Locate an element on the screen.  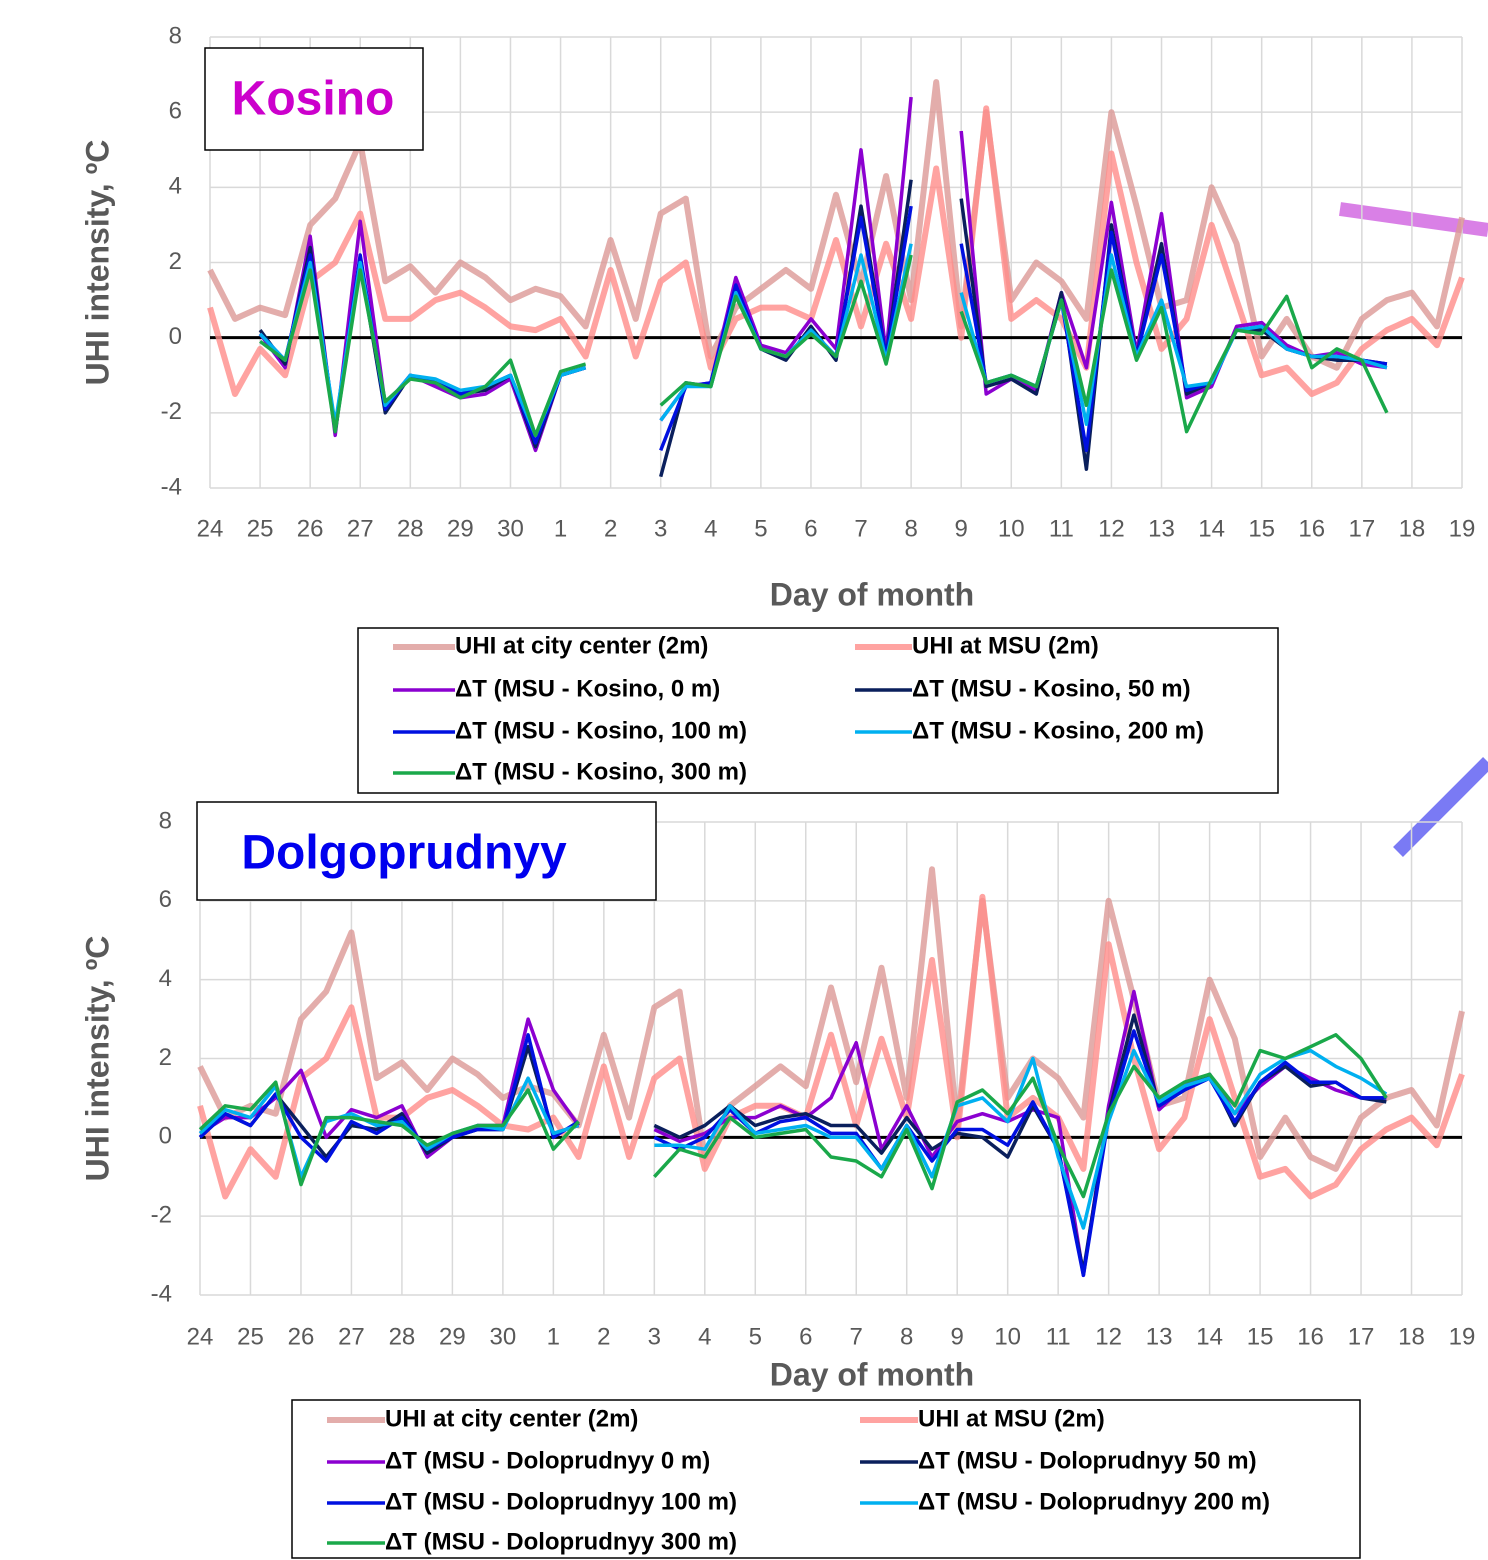
legend-label: ΔT (MSU - Kosino, 200 m) is located at coordinates (1058, 730).